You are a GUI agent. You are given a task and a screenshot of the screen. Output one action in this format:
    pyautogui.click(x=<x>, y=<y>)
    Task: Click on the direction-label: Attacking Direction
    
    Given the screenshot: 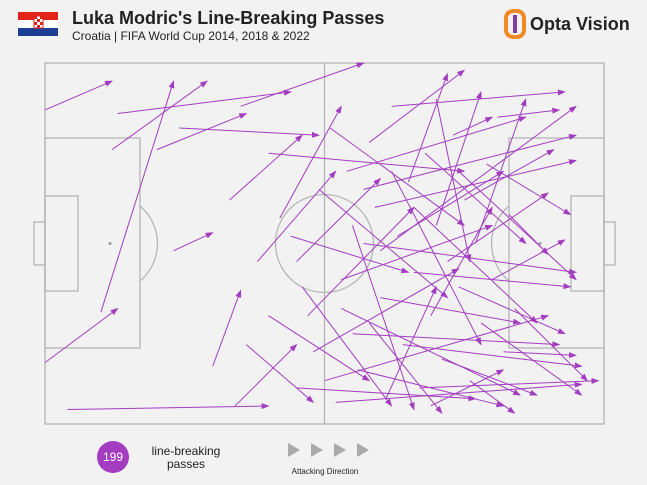 What is the action you would take?
    pyautogui.click(x=325, y=471)
    